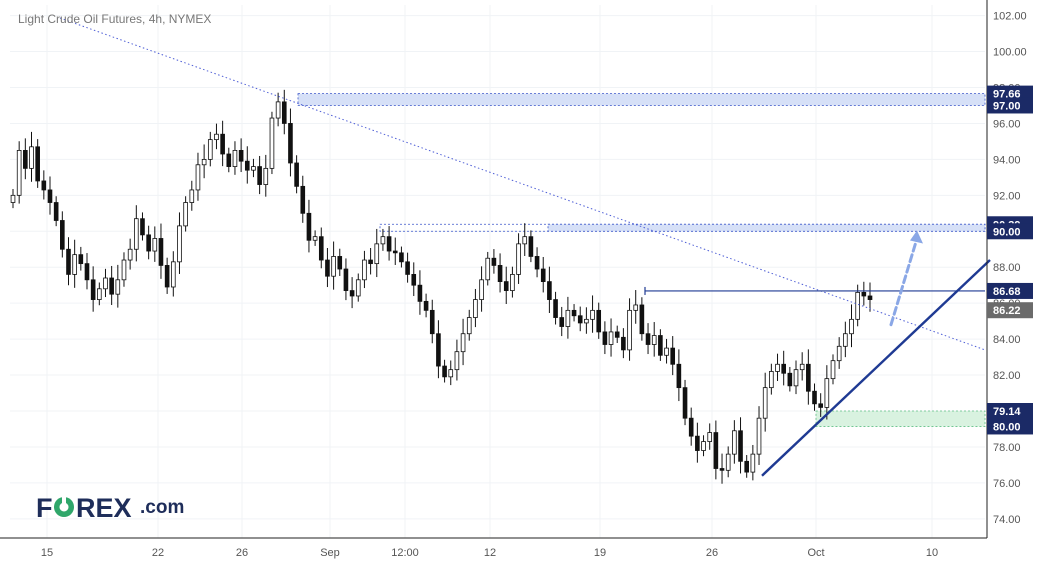 The height and width of the screenshot is (581, 1051). I want to click on price-tick-label: 92.00, so click(1007, 196).